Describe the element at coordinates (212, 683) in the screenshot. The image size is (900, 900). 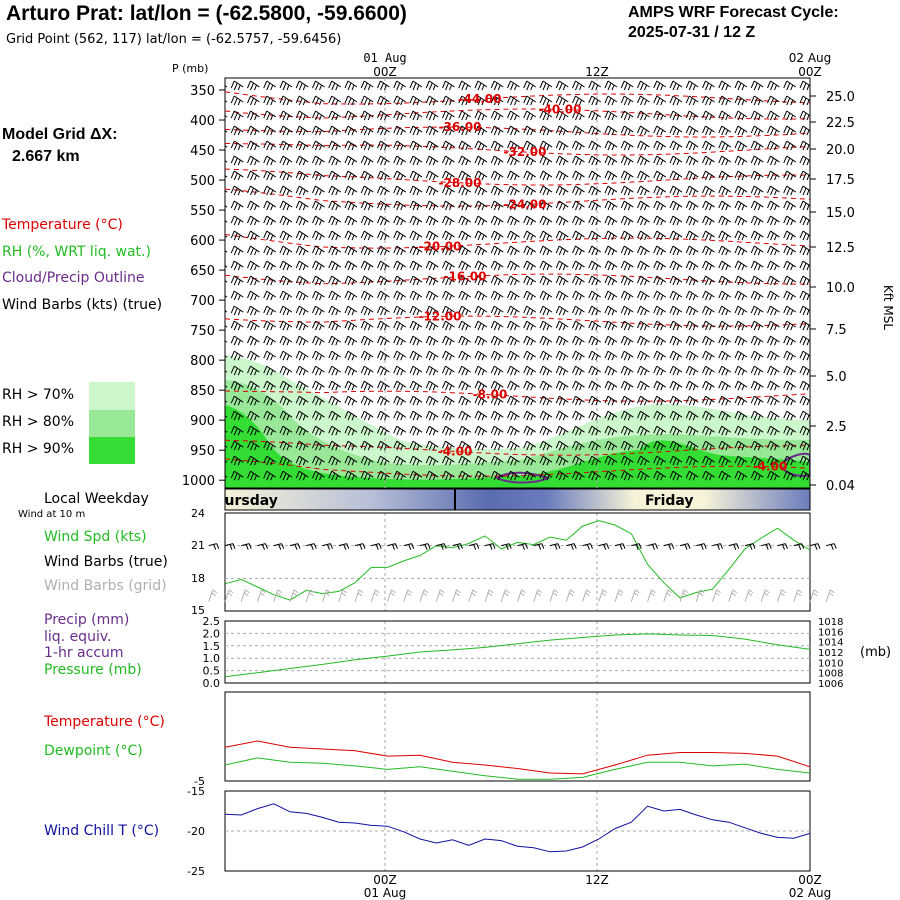
I see `precip-ytick-5: 0.0` at that location.